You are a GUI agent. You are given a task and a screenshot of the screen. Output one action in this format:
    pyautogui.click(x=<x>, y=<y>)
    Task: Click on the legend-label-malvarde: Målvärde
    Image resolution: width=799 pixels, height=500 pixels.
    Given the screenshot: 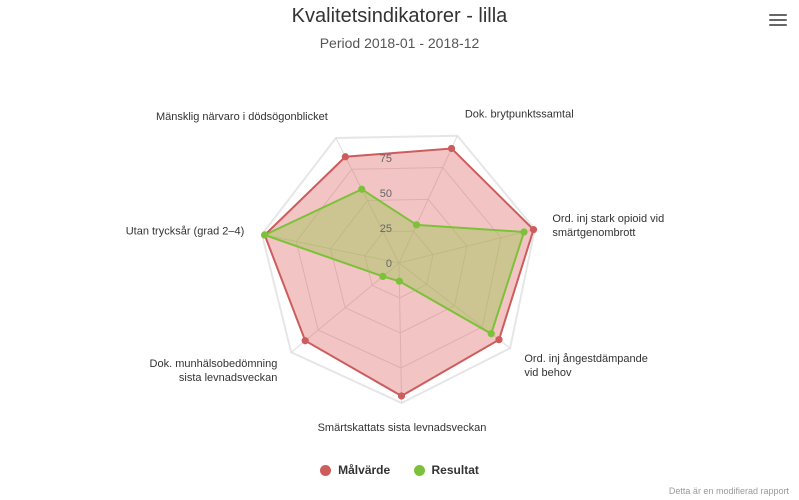 What is the action you would take?
    pyautogui.click(x=364, y=470)
    